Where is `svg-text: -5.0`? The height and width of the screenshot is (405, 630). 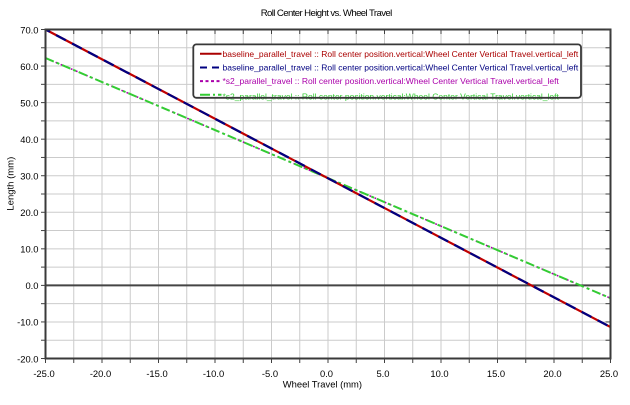
svg-text: -5.0 is located at coordinates (270, 373).